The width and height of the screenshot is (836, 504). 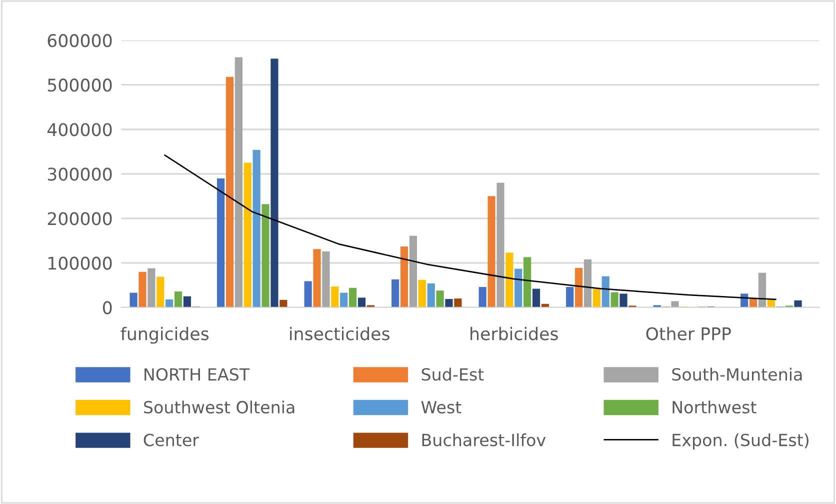 I want to click on x-tick-label: insecticides, so click(x=340, y=333).